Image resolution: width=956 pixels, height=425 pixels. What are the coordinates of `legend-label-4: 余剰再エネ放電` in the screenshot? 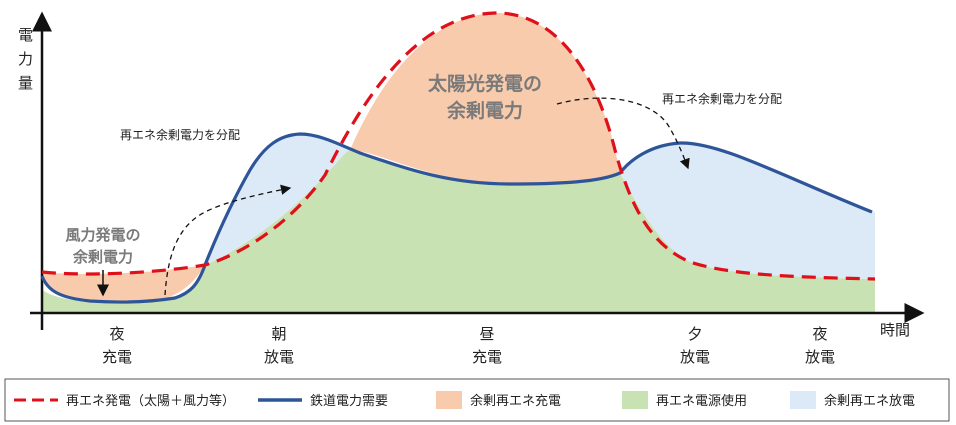 It's located at (869, 401).